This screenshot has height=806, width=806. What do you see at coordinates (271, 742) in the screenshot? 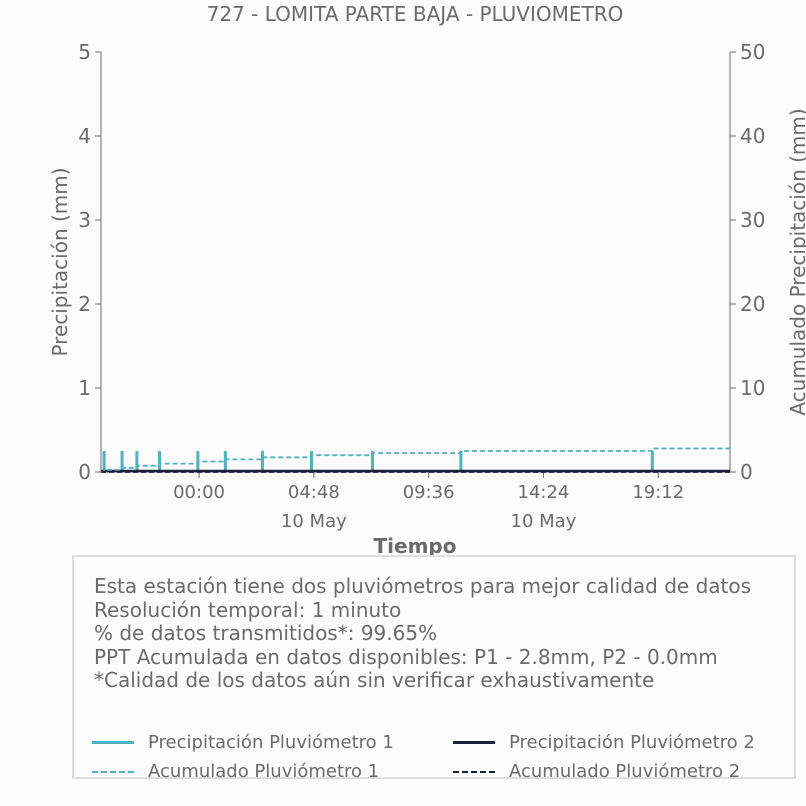
I see `legend-label: Precipitación Pluviómetro 1` at bounding box center [271, 742].